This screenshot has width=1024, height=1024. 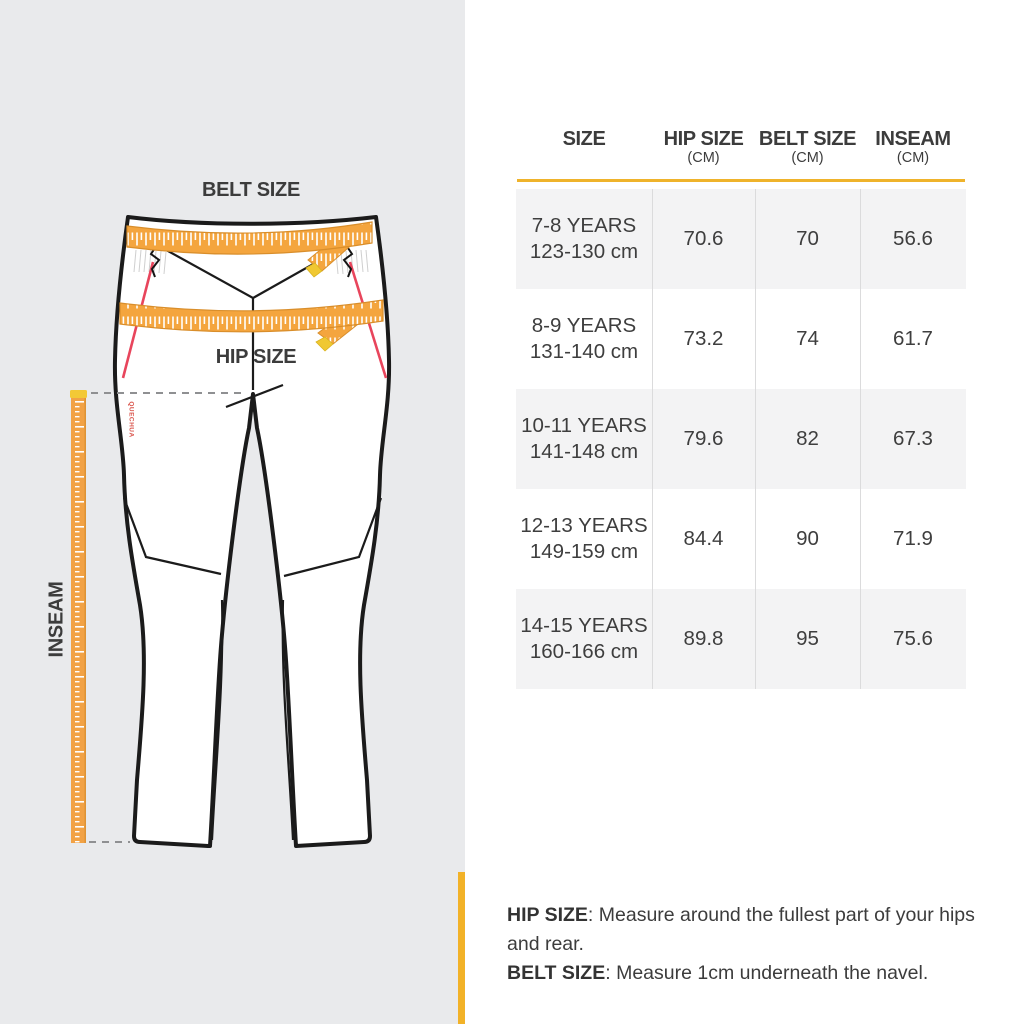 I want to click on age-range: 10-11 YEARS, so click(x=584, y=425).